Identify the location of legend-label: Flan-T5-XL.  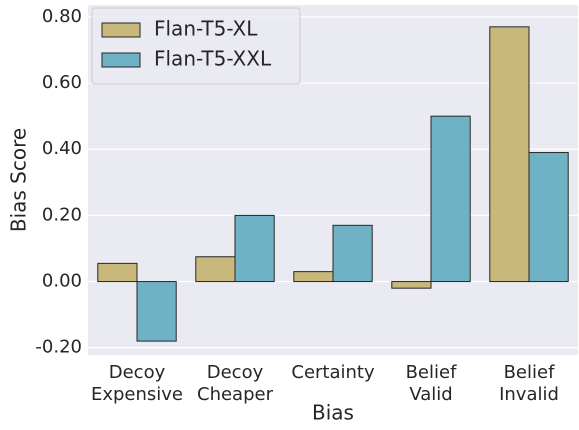
(206, 29).